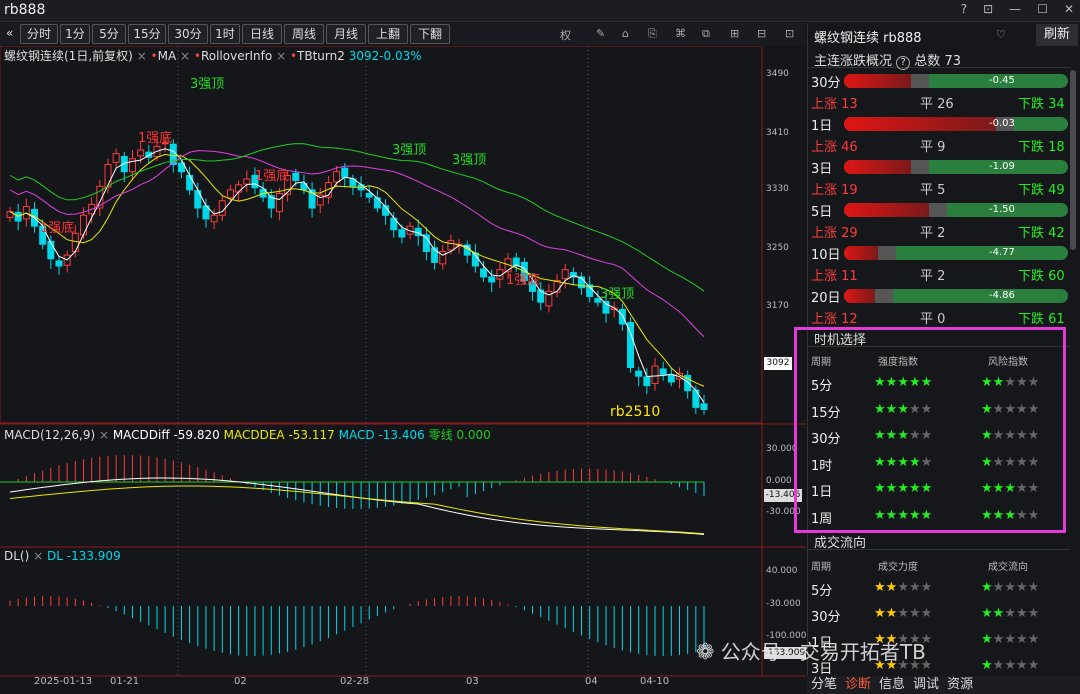  Describe the element at coordinates (834, 276) in the screenshot. I see `up-count: 上涨 11` at that location.